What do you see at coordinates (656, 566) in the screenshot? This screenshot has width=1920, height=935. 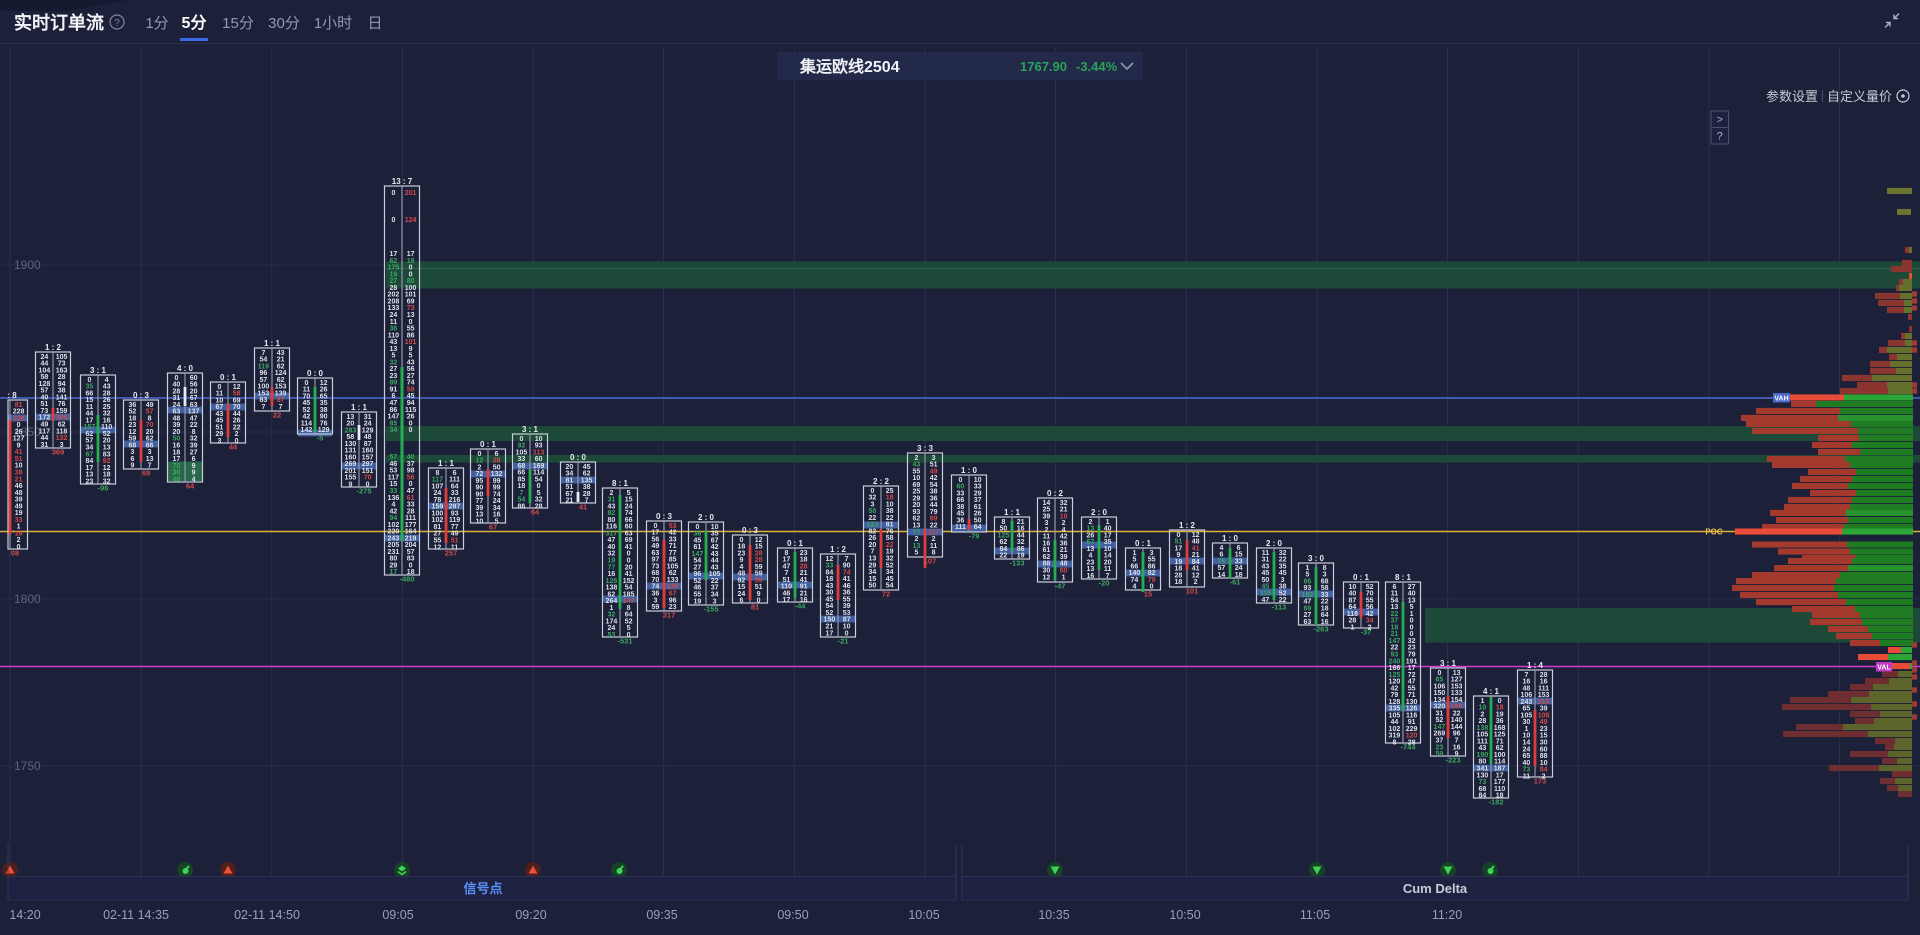 I see `svg-text: 73` at bounding box center [656, 566].